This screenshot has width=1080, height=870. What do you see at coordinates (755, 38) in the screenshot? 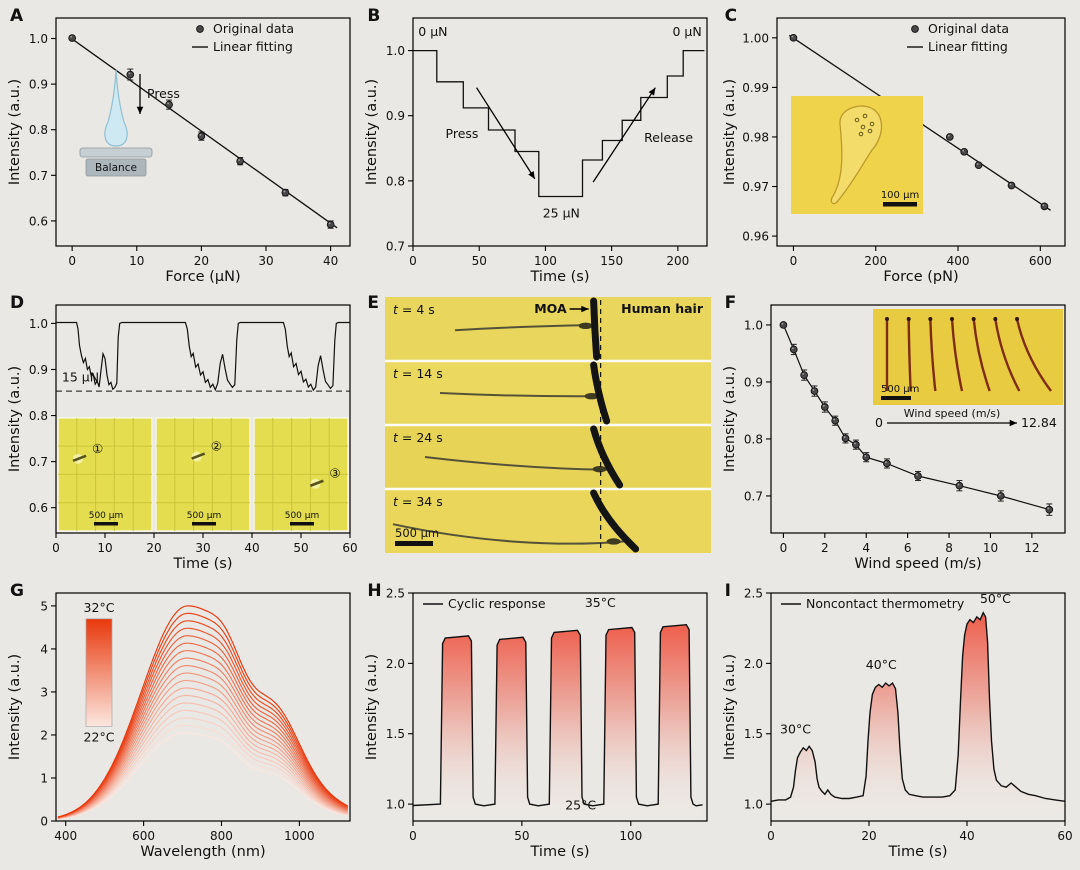
I see `svg-text: 1.00` at bounding box center [755, 38].